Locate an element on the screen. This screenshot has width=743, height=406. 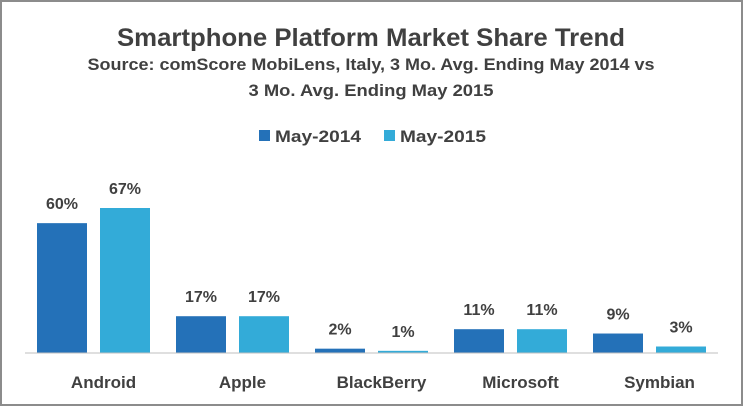
bar-android-may-2014 is located at coordinates (62, 288).